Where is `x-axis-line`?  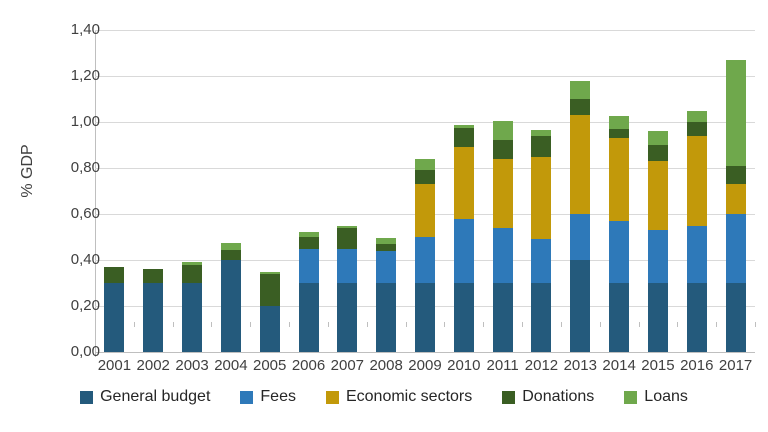
x-axis-line is located at coordinates (425, 352).